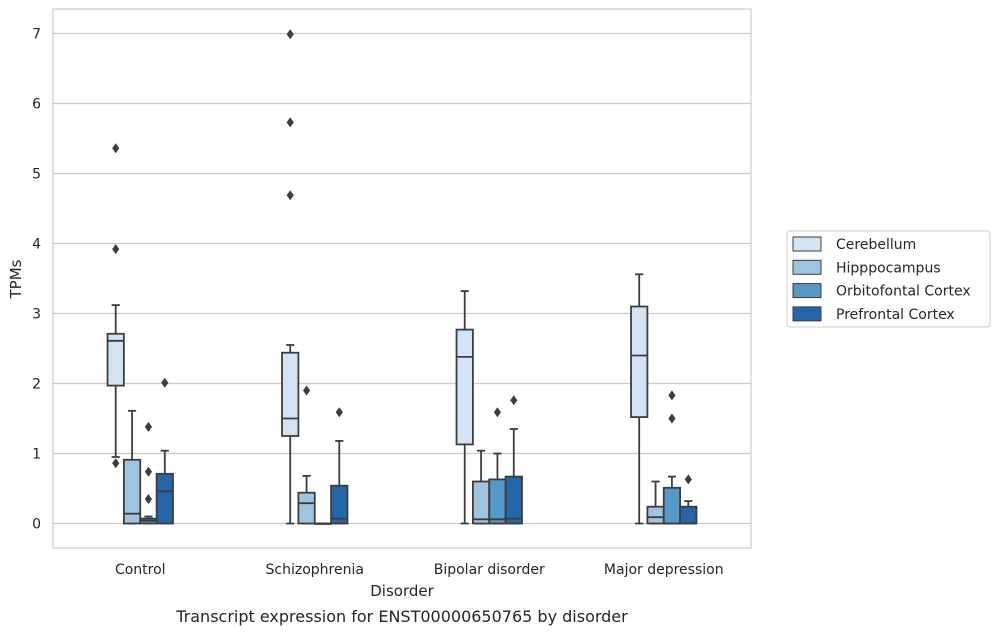 The width and height of the screenshot is (999, 634). Describe the element at coordinates (36, 385) in the screenshot. I see `y-tick-label: 2` at that location.